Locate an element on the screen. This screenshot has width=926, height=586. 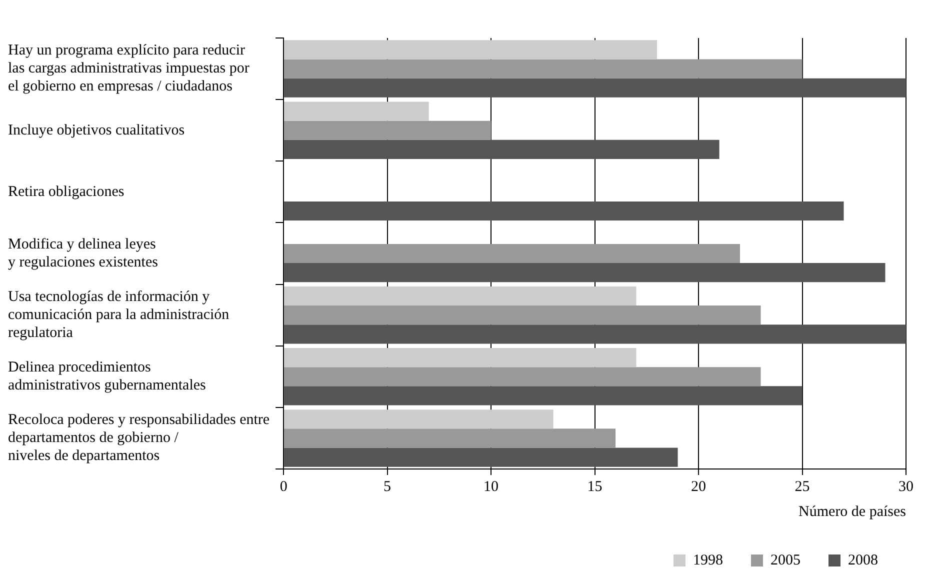
y-tick-label: Incluye objetivos cualitativos is located at coordinates (96, 130).